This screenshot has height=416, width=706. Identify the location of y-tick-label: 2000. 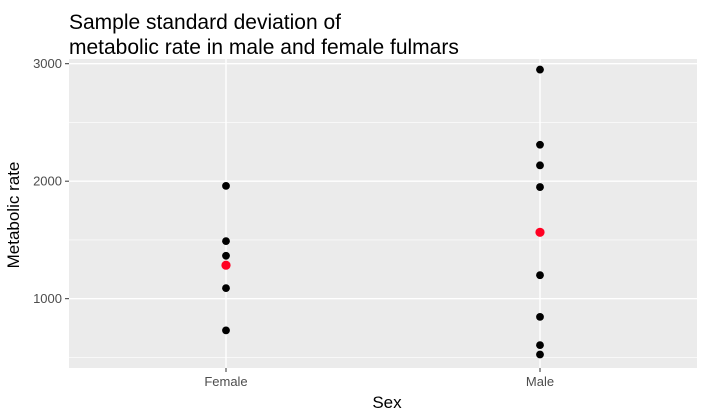
(47, 181).